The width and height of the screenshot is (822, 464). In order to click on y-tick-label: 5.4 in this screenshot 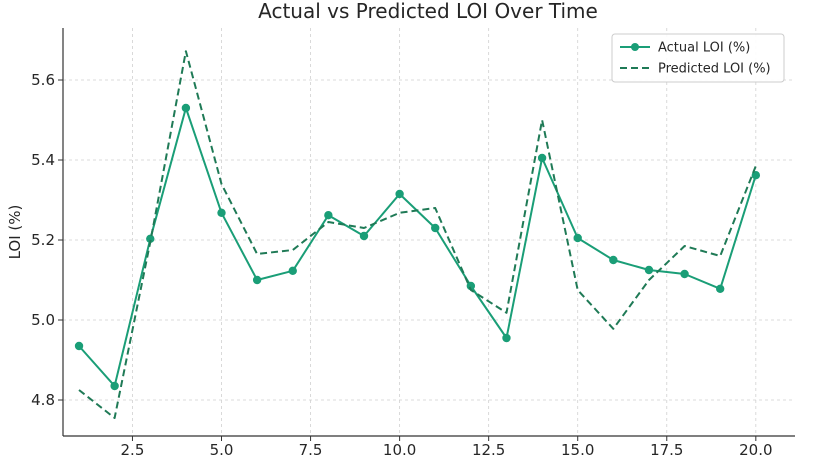, I will do `click(43, 160)`.